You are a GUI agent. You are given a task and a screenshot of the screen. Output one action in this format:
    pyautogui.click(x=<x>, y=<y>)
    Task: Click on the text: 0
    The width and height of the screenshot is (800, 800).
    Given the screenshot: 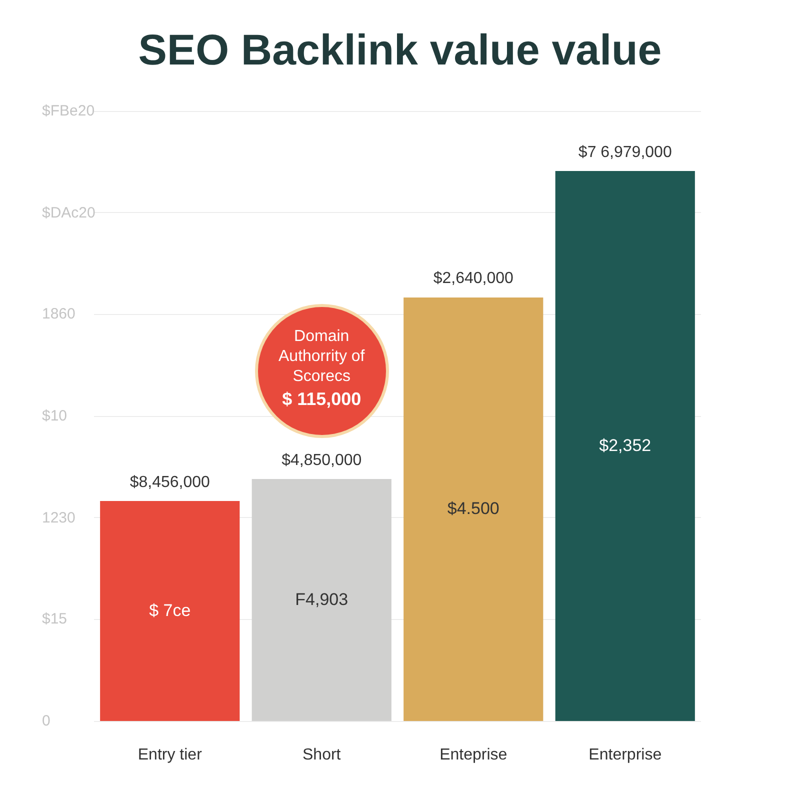 What is the action you would take?
    pyautogui.click(x=46, y=721)
    